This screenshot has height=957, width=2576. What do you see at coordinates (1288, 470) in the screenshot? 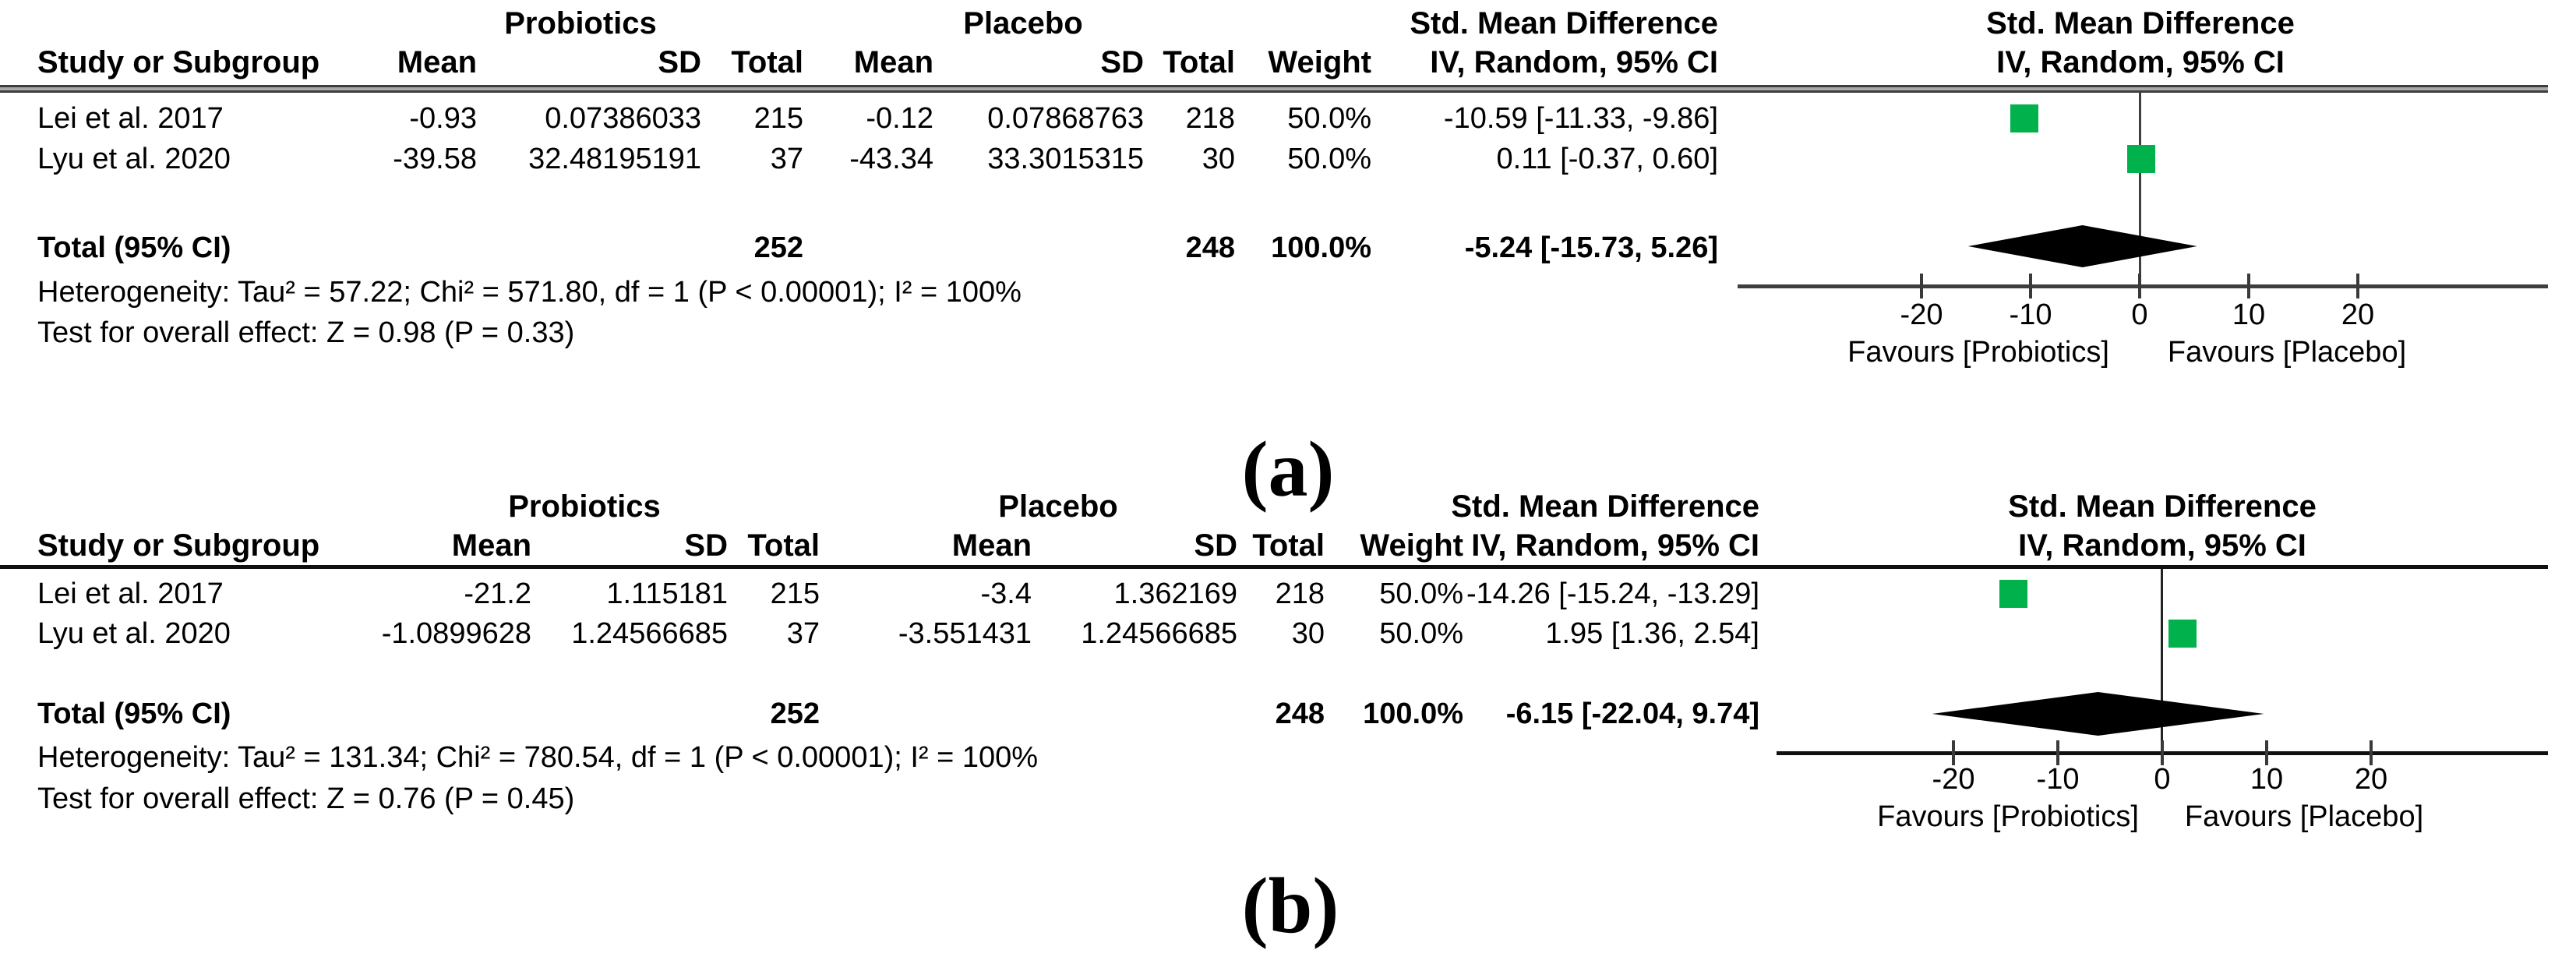
I see `panel-a-caption: (a)` at bounding box center [1288, 470].